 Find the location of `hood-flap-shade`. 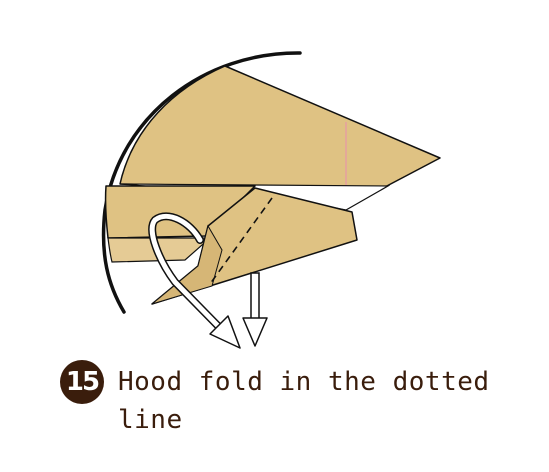

hood-flap-shade is located at coordinates (187, 264).